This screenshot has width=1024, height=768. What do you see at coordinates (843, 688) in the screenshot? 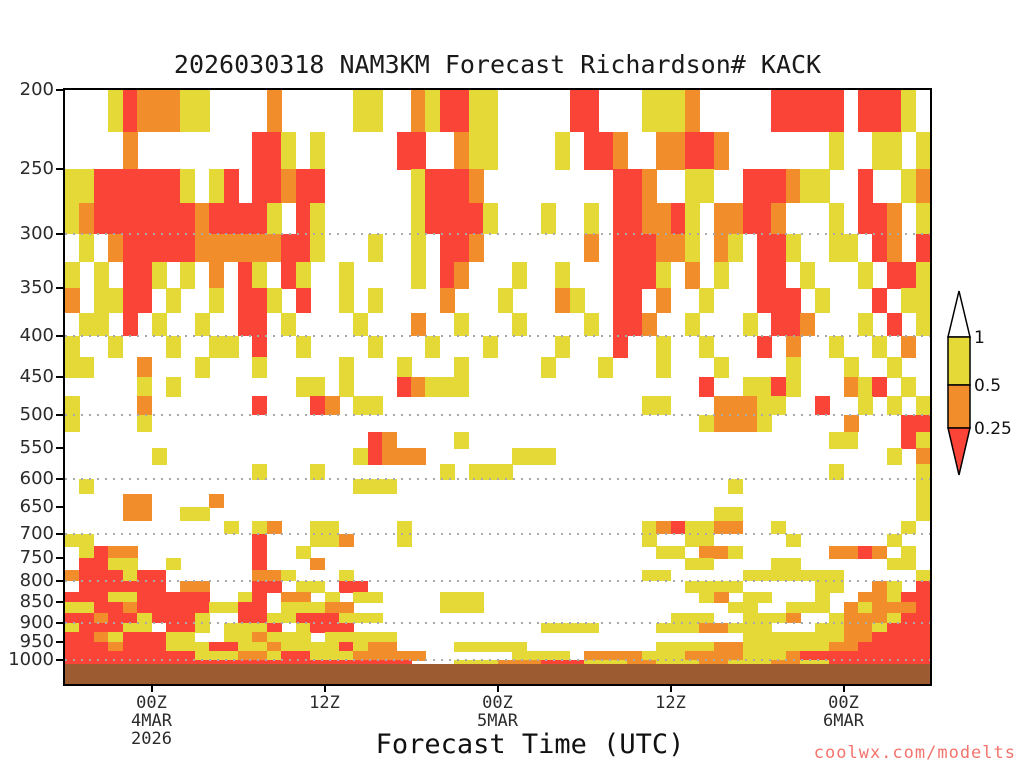
I see `x-tick-h54` at bounding box center [843, 688].